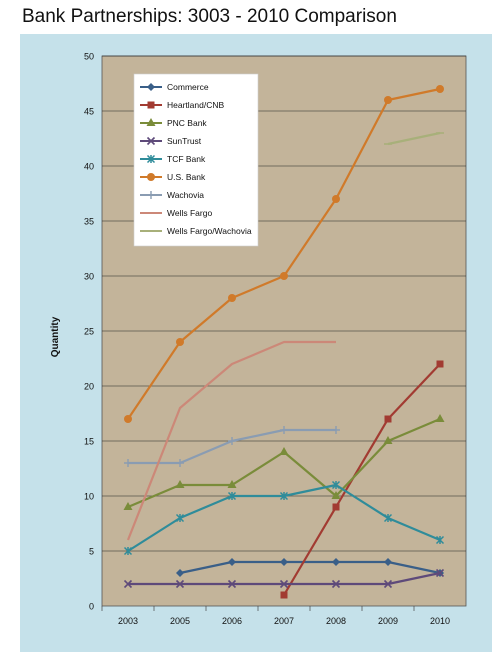 The image size is (500, 660). I want to click on legend-item-wachovia: Wachovia, so click(172, 195).